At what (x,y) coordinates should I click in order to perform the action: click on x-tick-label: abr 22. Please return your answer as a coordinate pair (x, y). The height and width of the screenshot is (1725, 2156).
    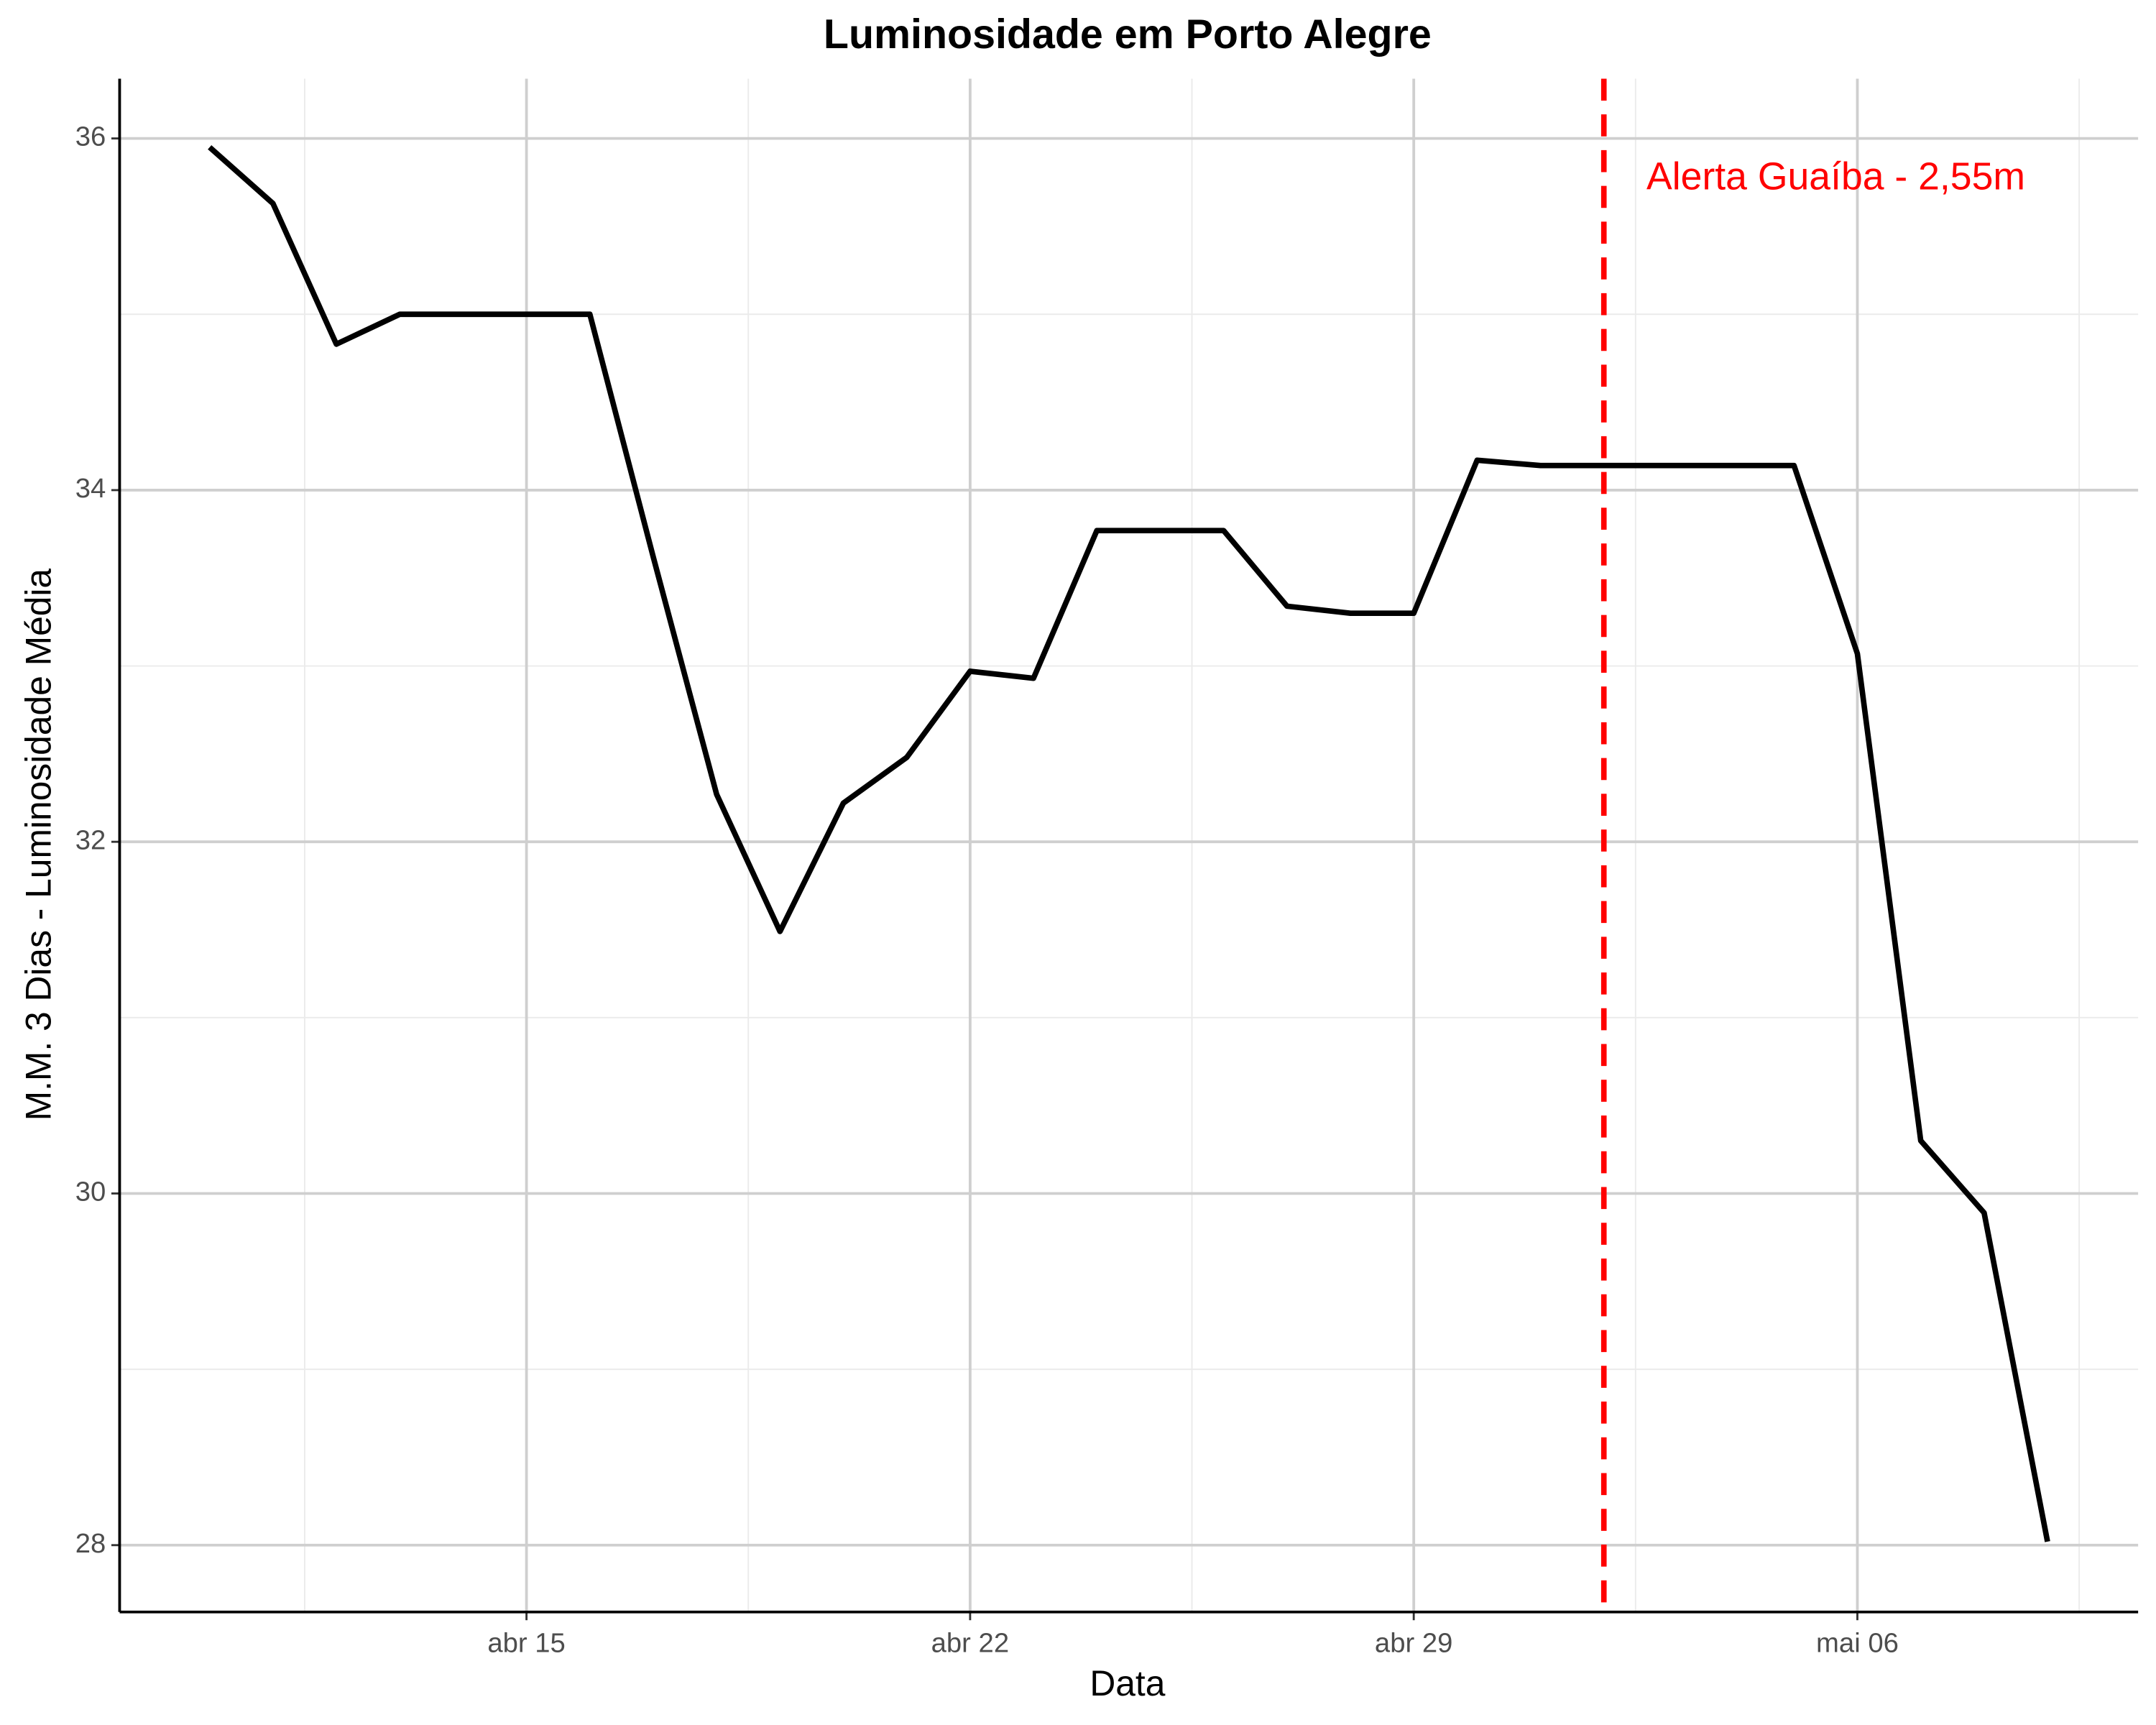
    Looking at the image, I should click on (970, 1643).